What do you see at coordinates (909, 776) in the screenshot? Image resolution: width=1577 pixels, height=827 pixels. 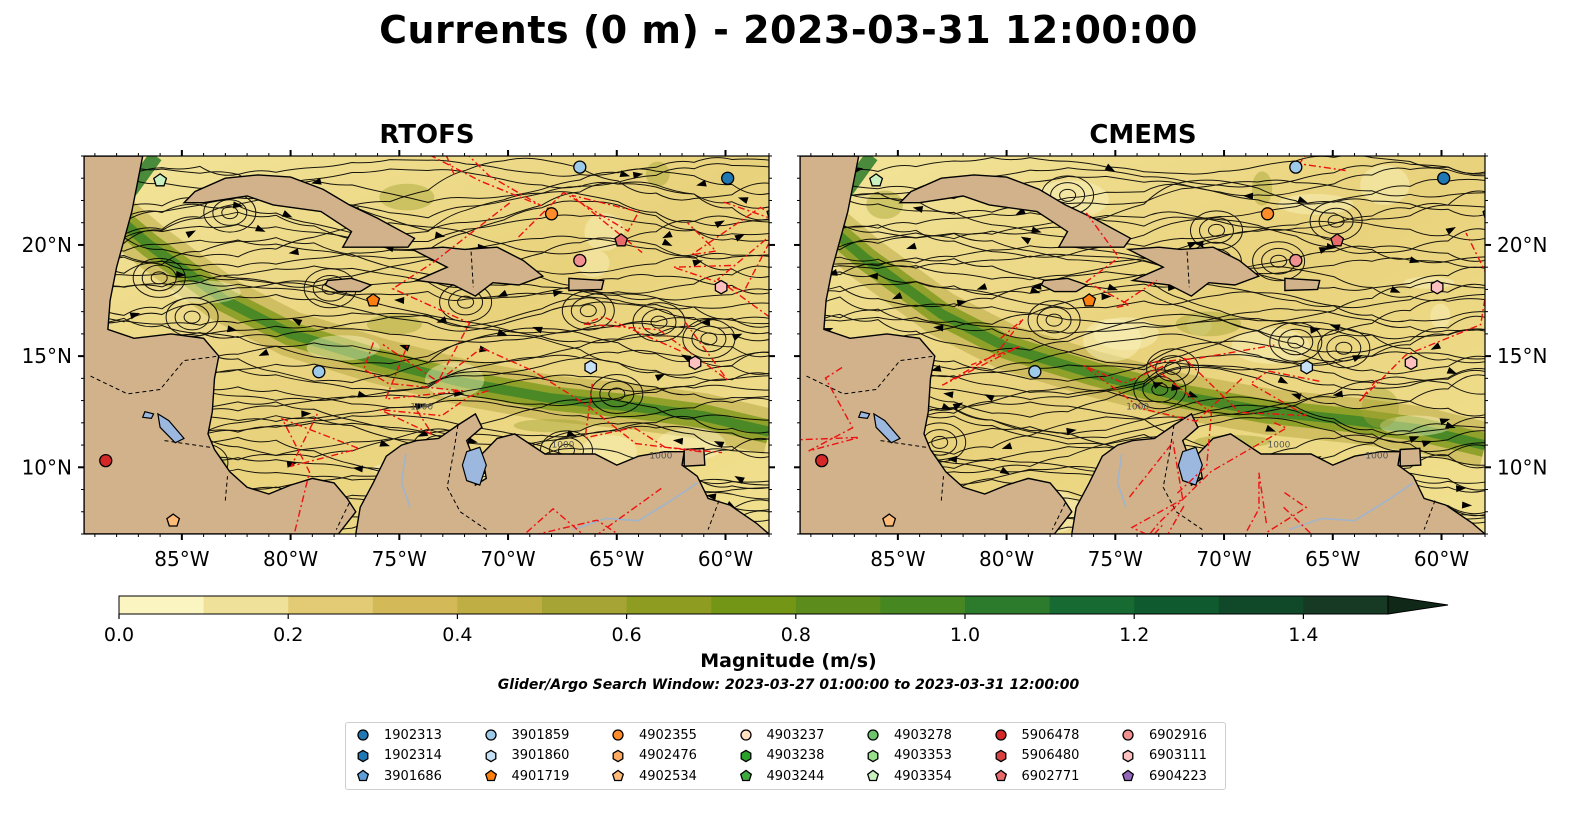 I see `legend-item: 4903354` at bounding box center [909, 776].